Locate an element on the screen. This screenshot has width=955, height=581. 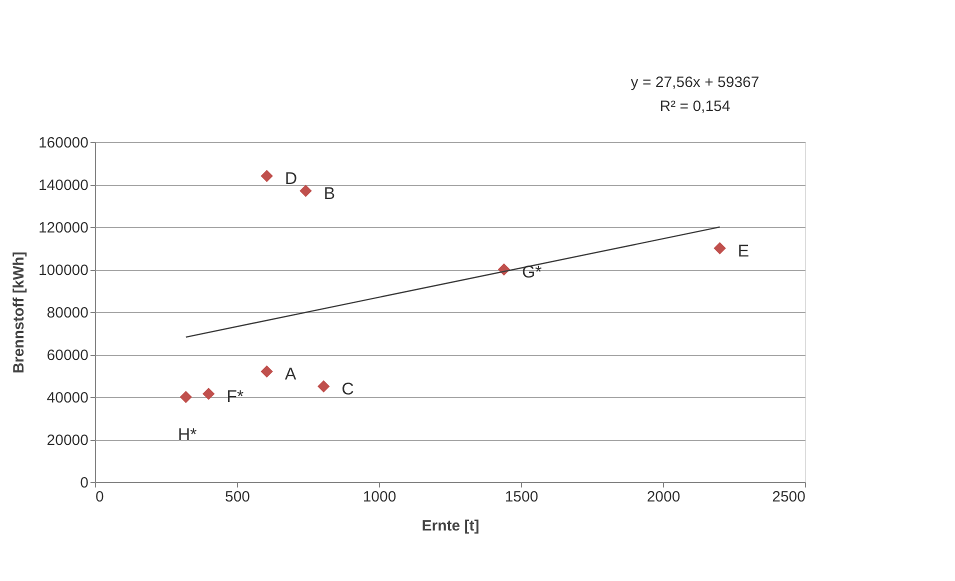
y-tick-label: 0 is located at coordinates (84, 483).